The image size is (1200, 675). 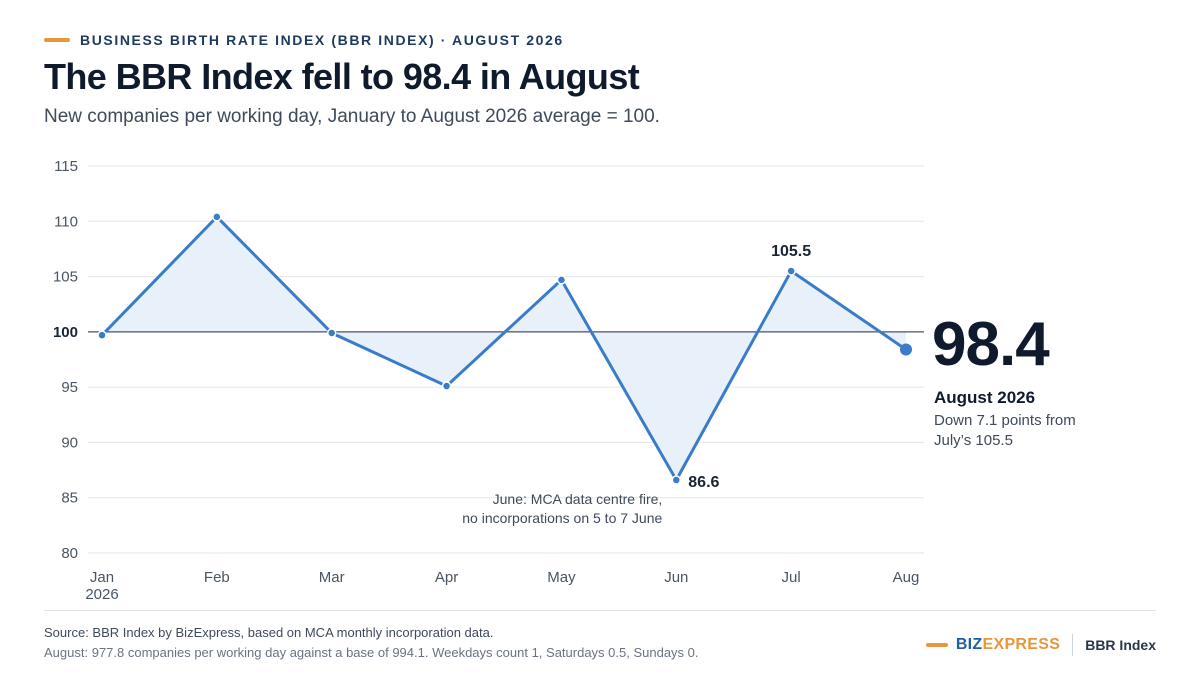 What do you see at coordinates (66, 166) in the screenshot?
I see `y-tick-label: 115` at bounding box center [66, 166].